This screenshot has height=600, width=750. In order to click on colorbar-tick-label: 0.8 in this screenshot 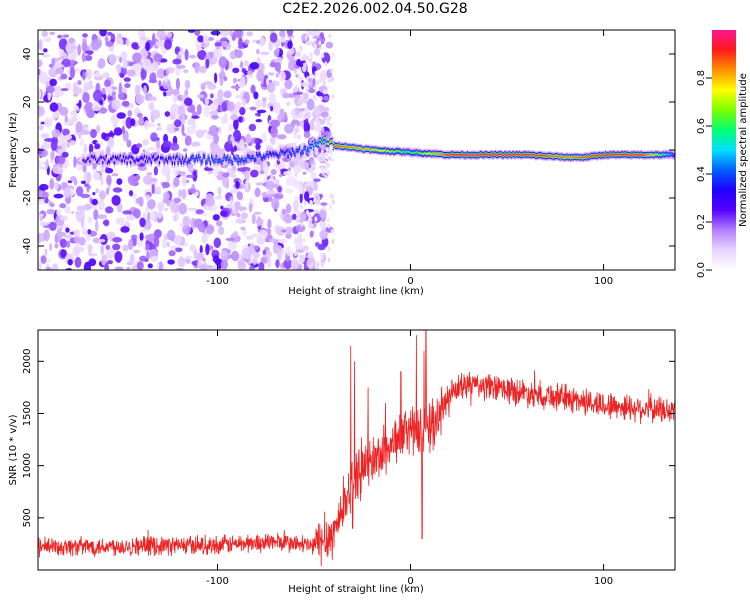, I will do `click(701, 78)`.